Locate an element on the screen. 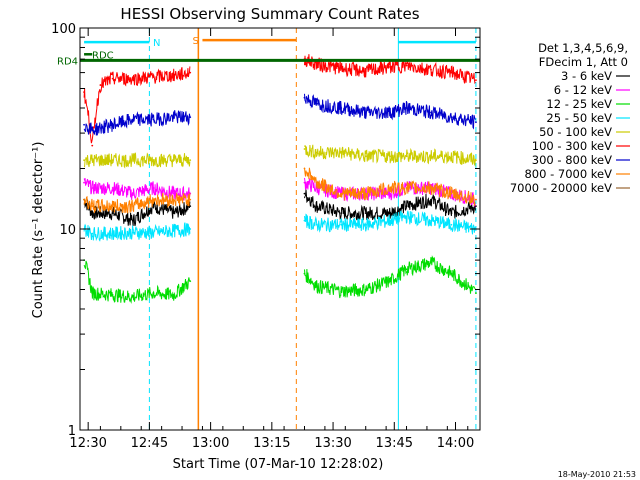 The image size is (640, 480). flag-label-RDC: RDC is located at coordinates (103, 55).